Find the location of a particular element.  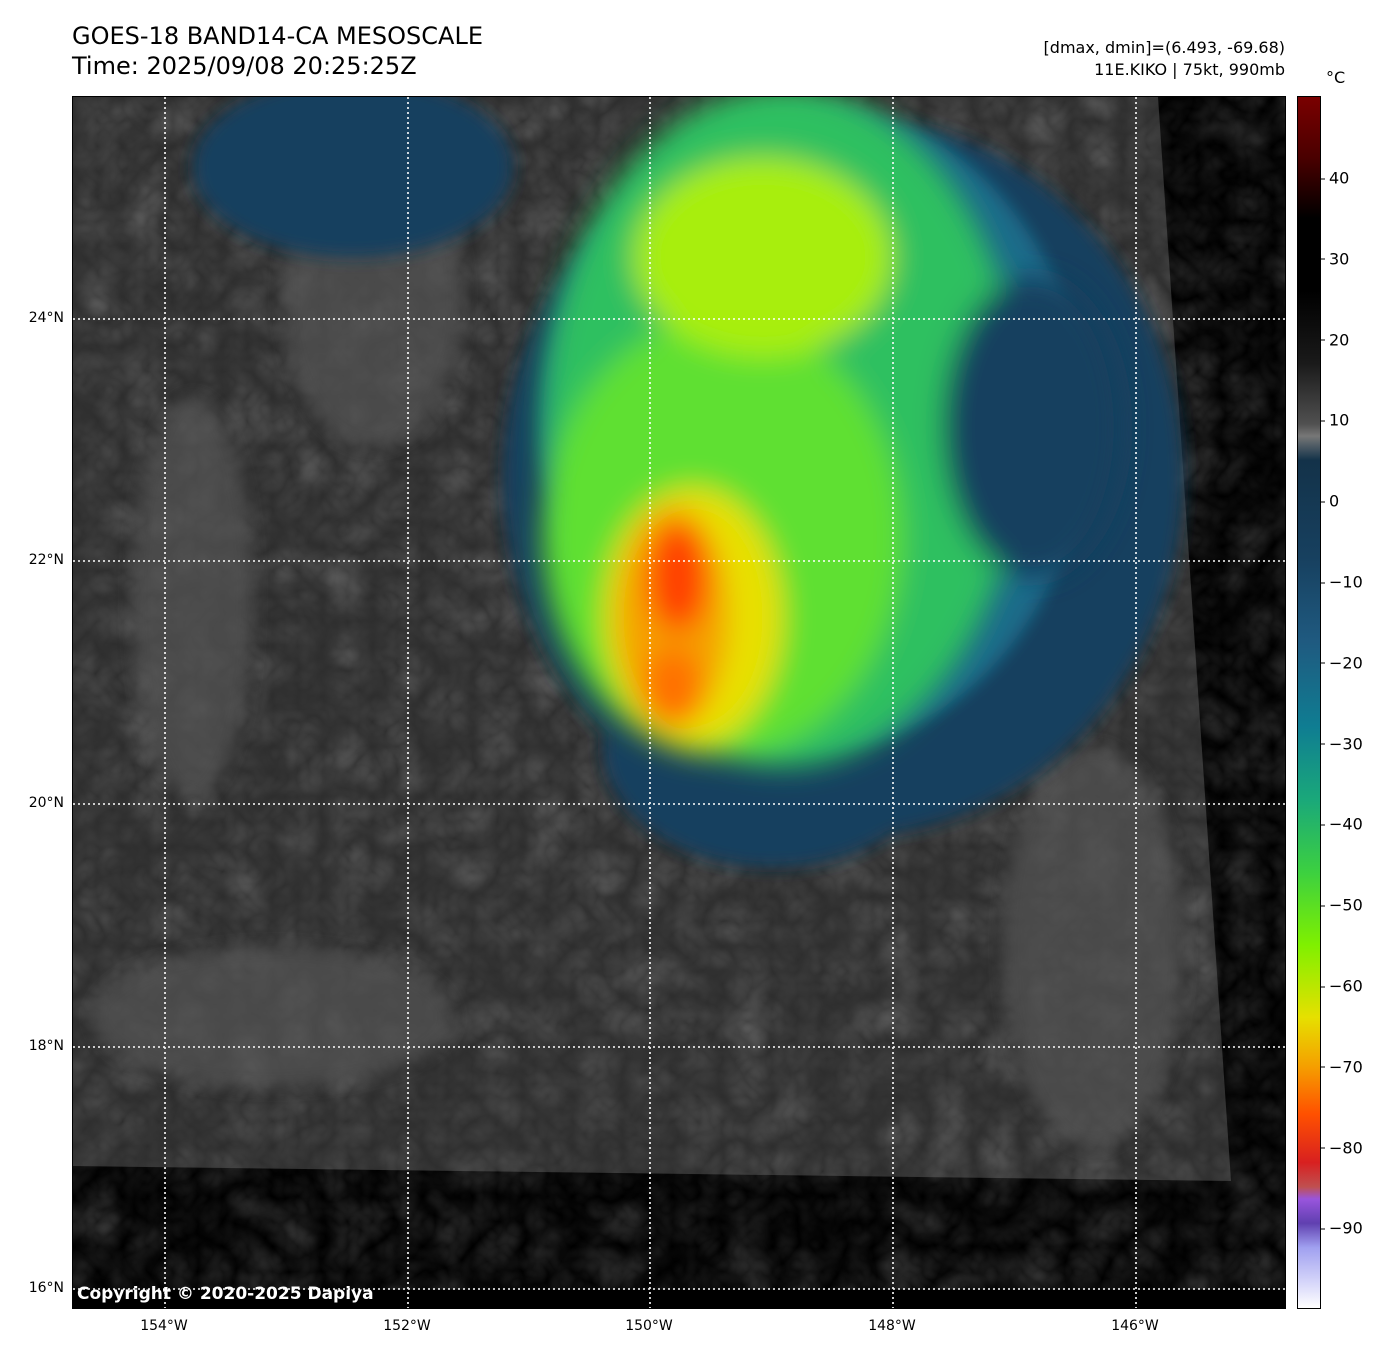

colorbar-tick-label: 30 is located at coordinates (1335, 259).